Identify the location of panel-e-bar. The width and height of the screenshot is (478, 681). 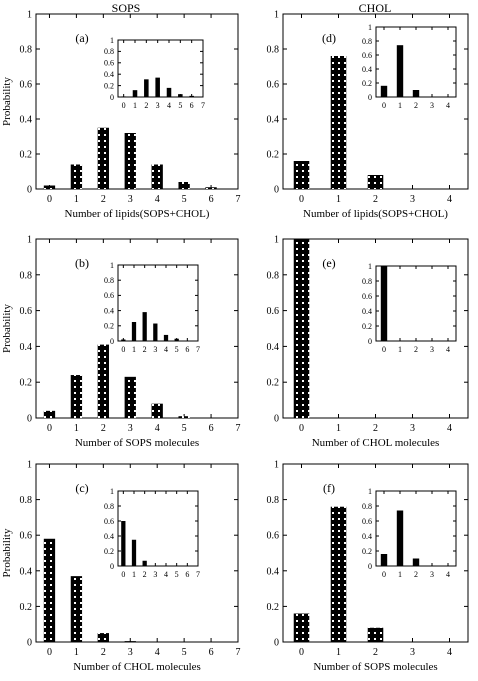
(301, 328).